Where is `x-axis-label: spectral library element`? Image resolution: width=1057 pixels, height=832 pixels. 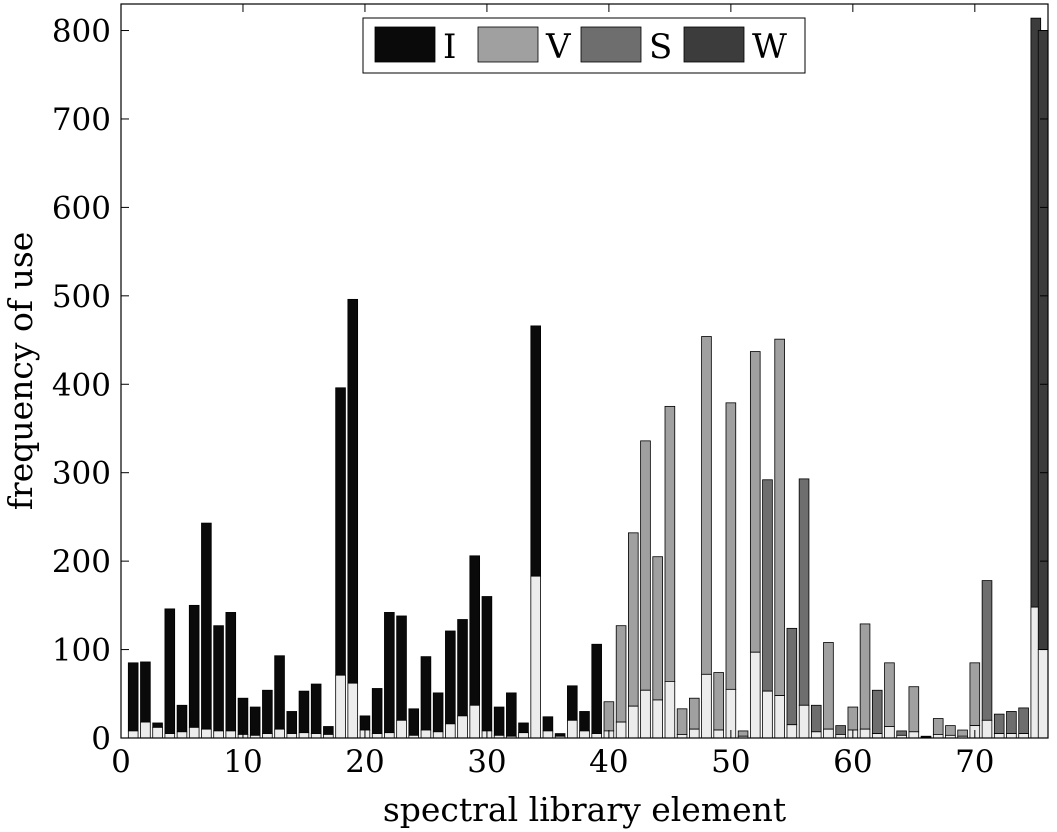 x-axis-label: spectral library element is located at coordinates (584, 809).